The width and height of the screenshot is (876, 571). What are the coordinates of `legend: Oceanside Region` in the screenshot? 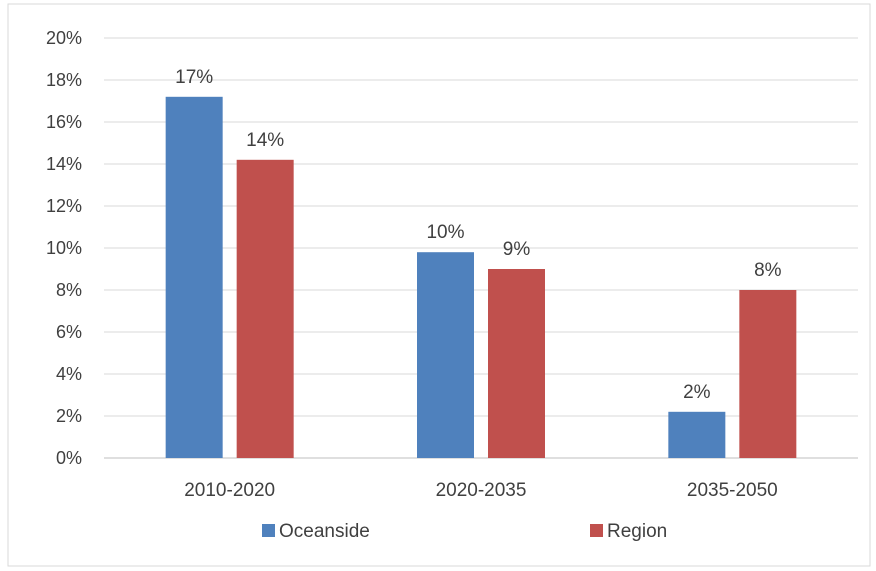 It's located at (464, 531).